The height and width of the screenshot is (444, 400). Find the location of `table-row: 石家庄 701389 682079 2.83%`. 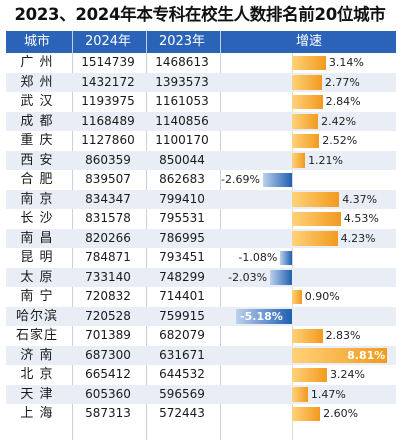

table-row: 石家庄 701389 682079 2.83% is located at coordinates (201, 336).